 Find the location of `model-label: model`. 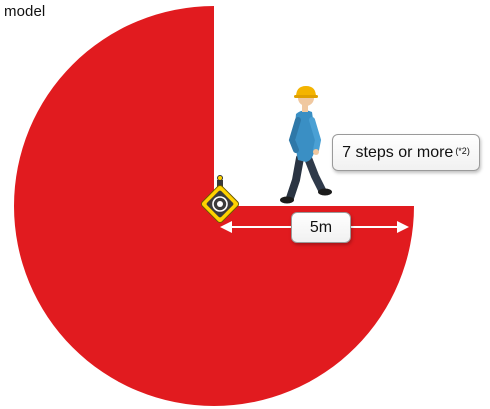

model-label: model is located at coordinates (25, 11).